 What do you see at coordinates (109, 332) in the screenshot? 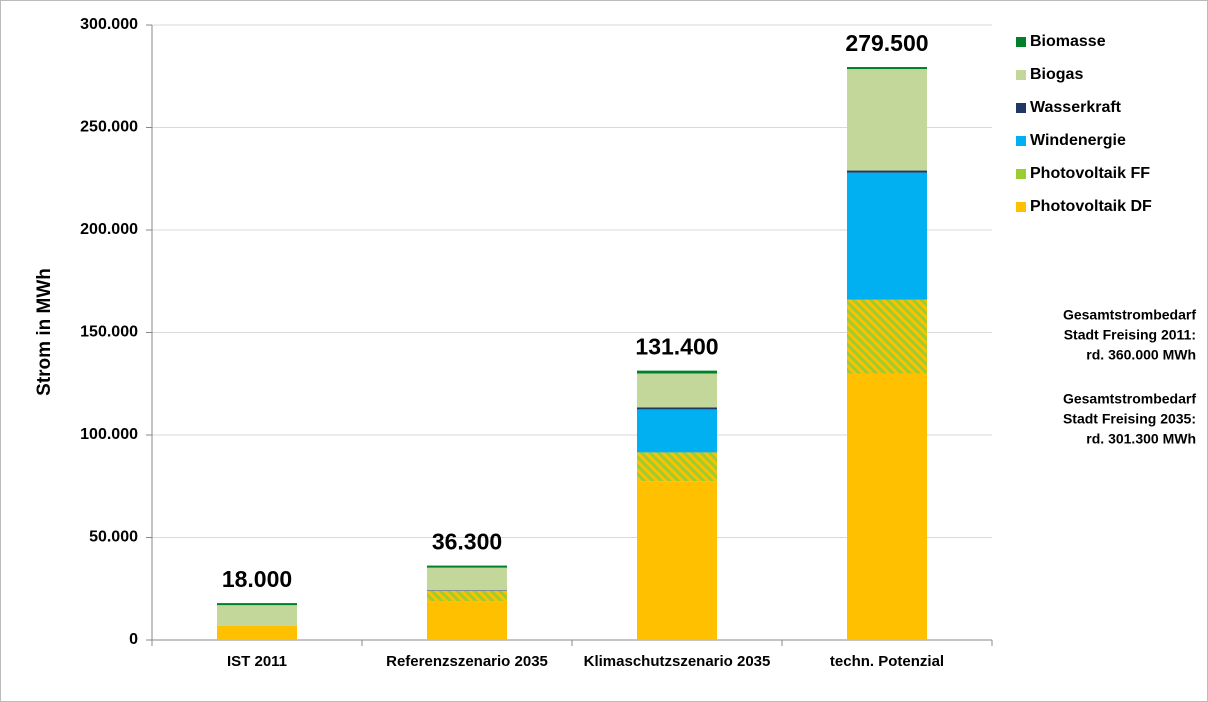
I see `y-tick-label: 150.000` at bounding box center [109, 332].